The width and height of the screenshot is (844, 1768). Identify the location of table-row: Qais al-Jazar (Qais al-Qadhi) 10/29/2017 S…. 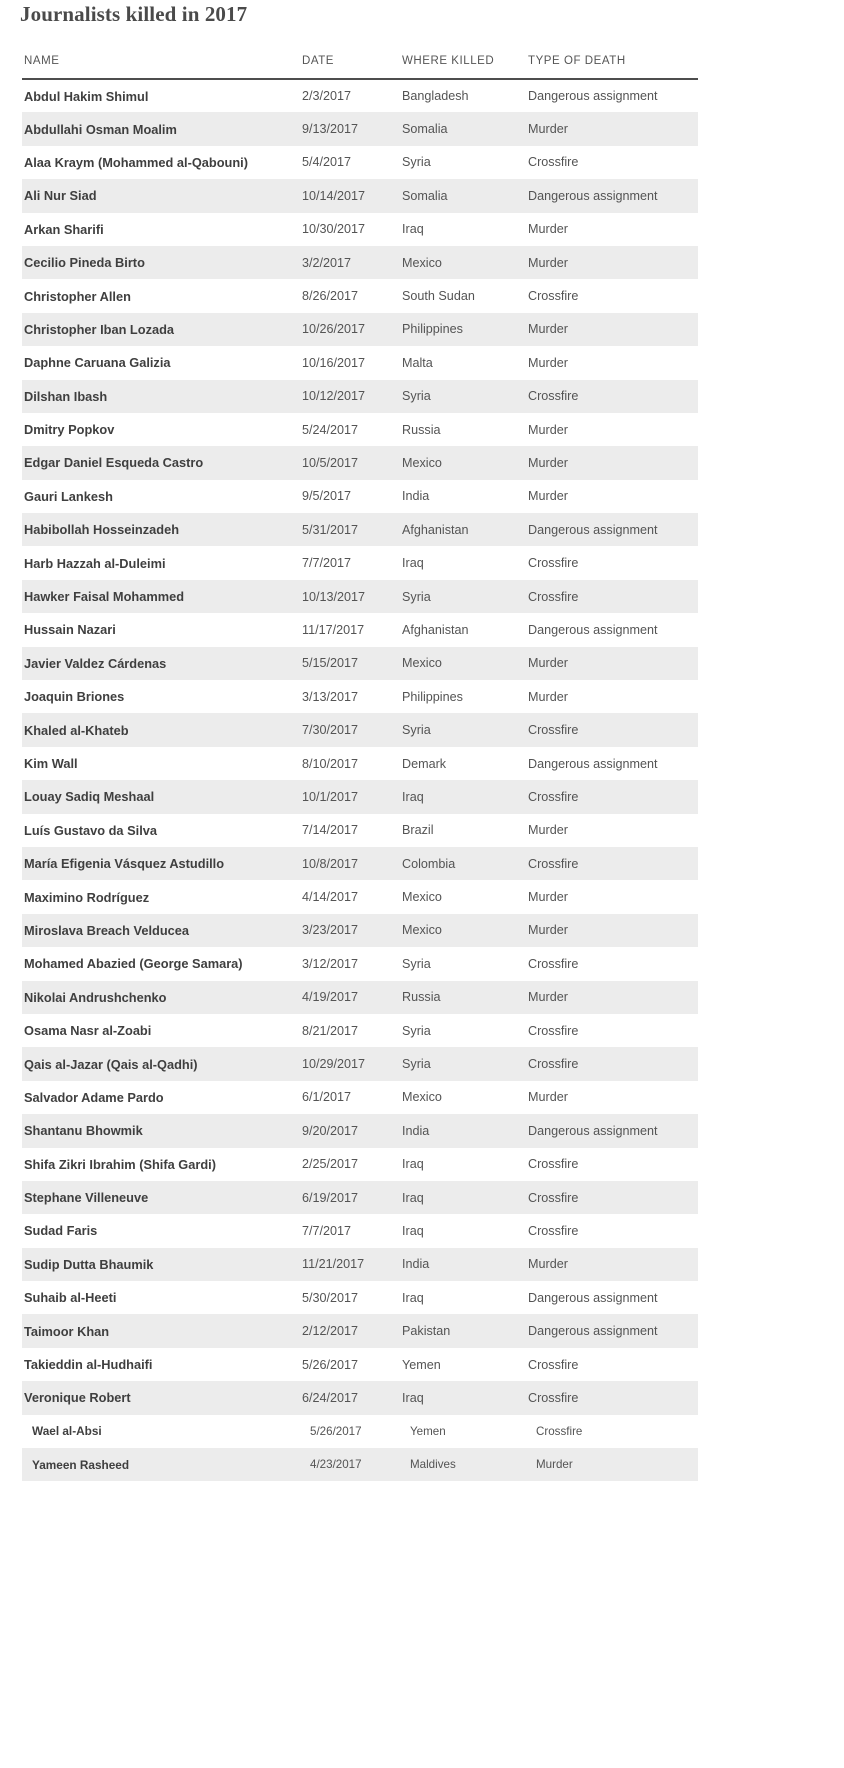
(360, 1064).